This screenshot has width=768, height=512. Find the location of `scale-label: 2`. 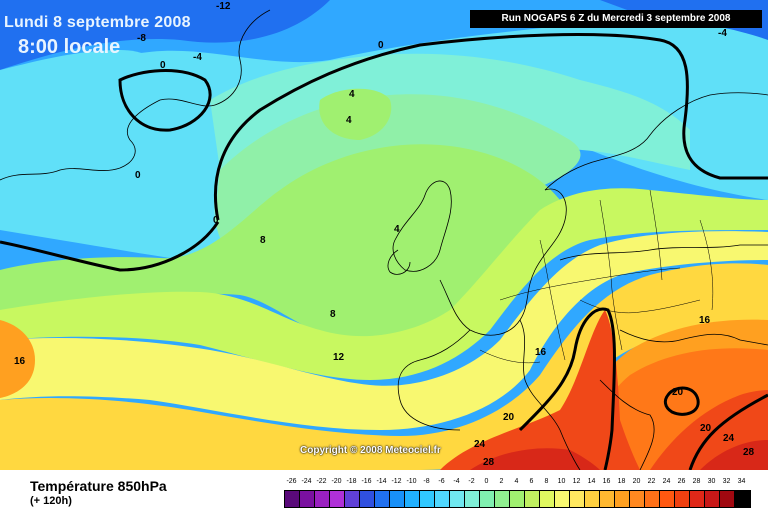

scale-label: 2 is located at coordinates (501, 481).